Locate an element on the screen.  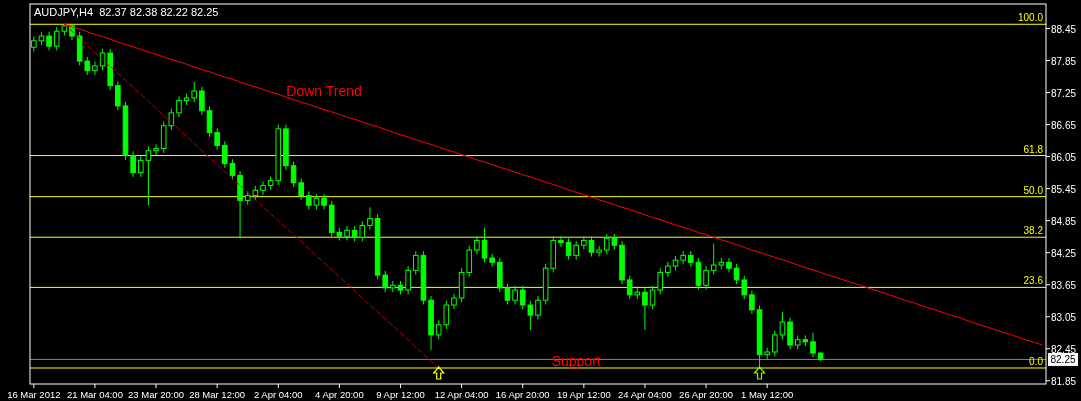
chart-title: AUDJPY,H4 82.37 82.38 82.22 82.25 is located at coordinates (126, 12).